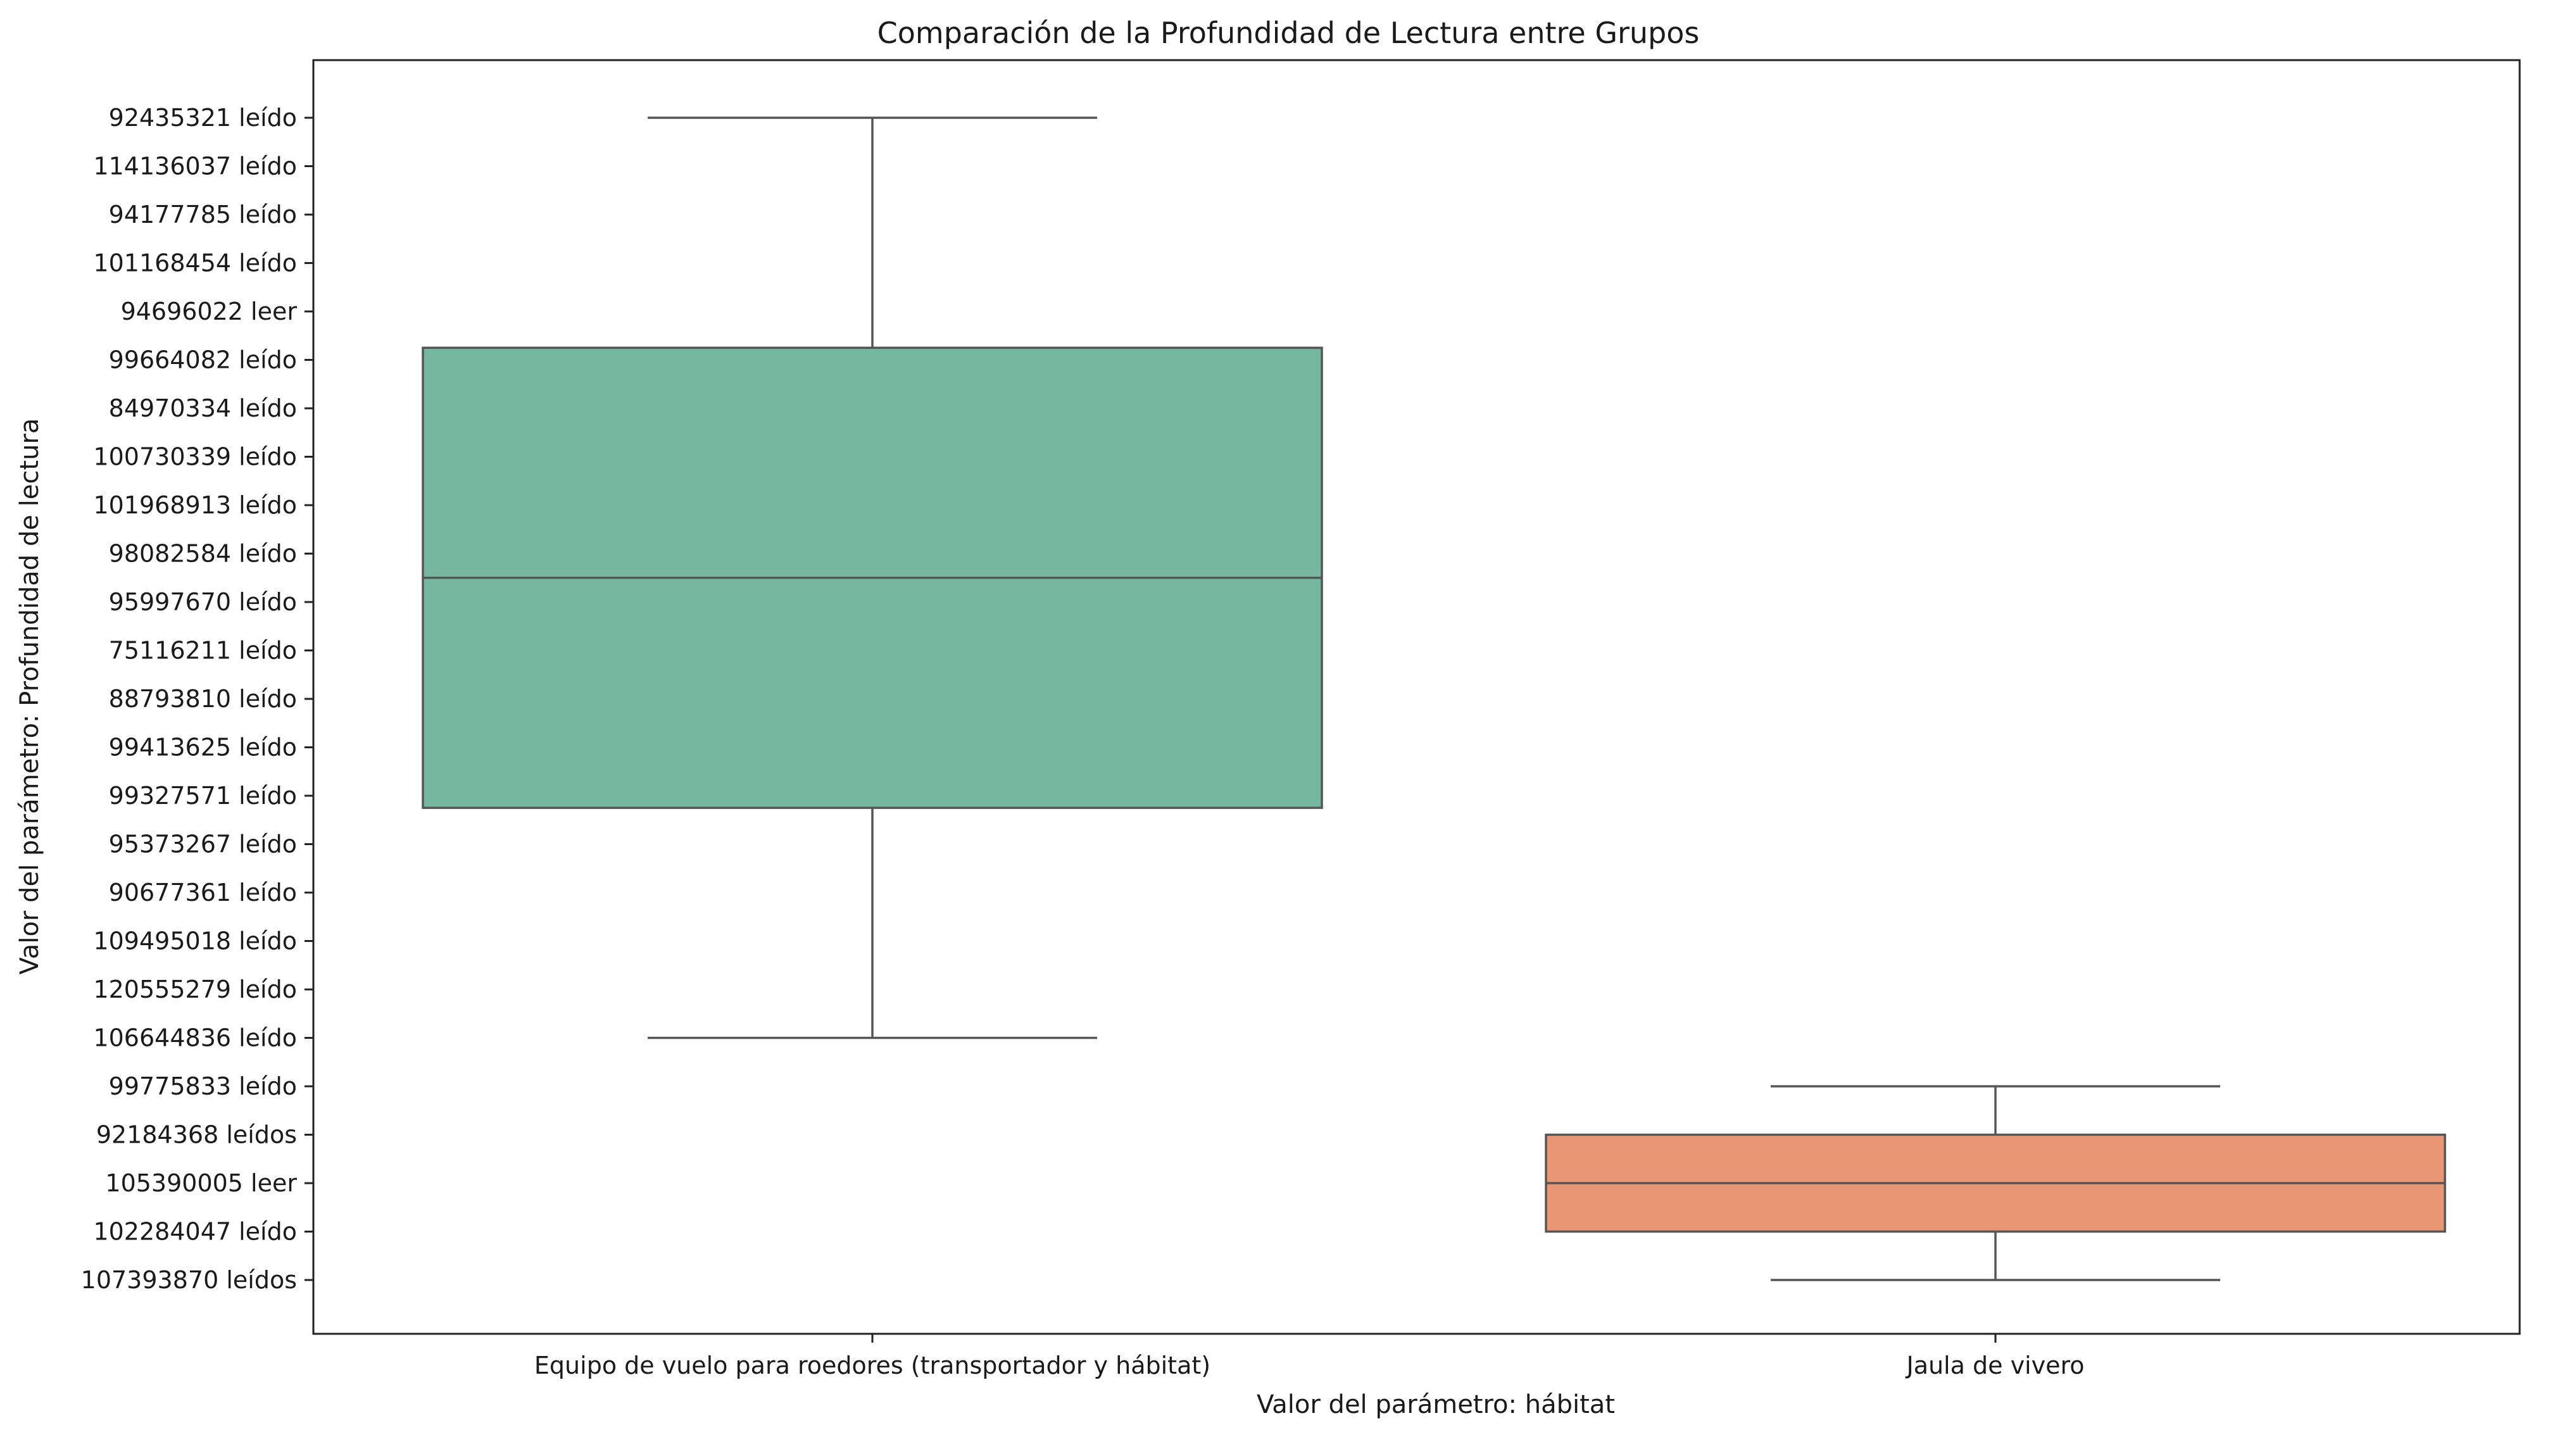  I want to click on y-tick-label: 84970334 leído, so click(203, 408).